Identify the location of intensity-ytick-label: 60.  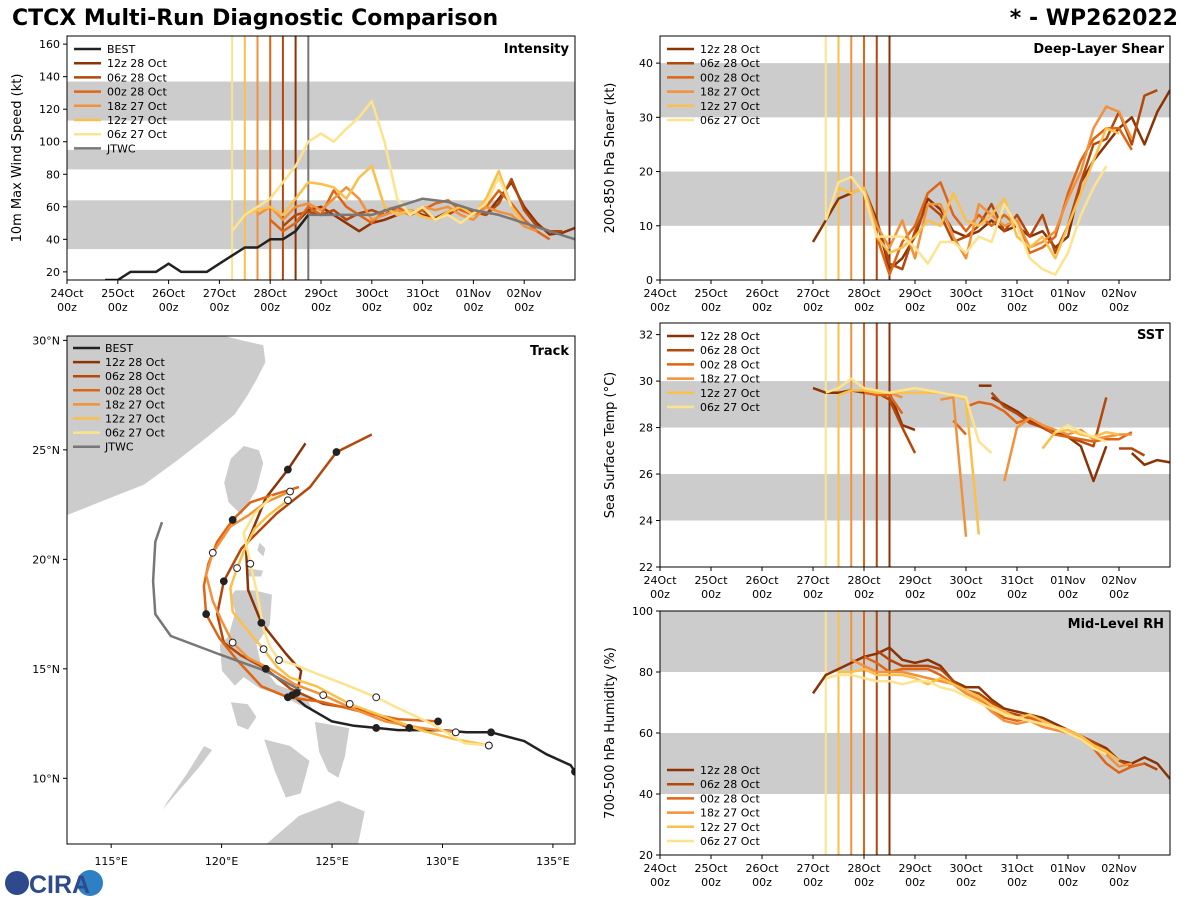
(53, 207).